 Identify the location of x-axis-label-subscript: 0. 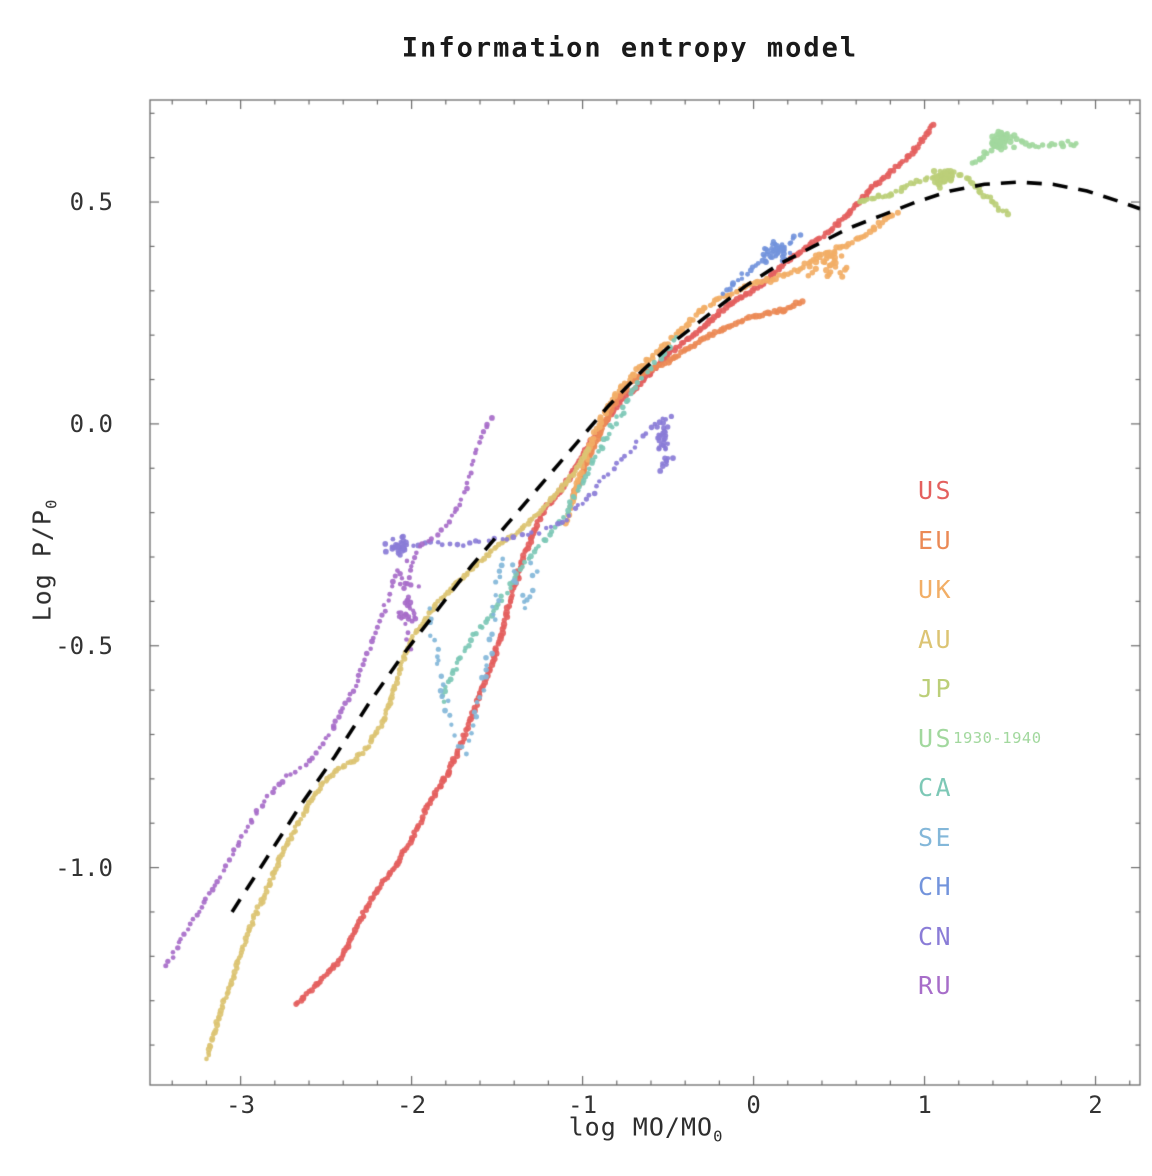
(718, 1136).